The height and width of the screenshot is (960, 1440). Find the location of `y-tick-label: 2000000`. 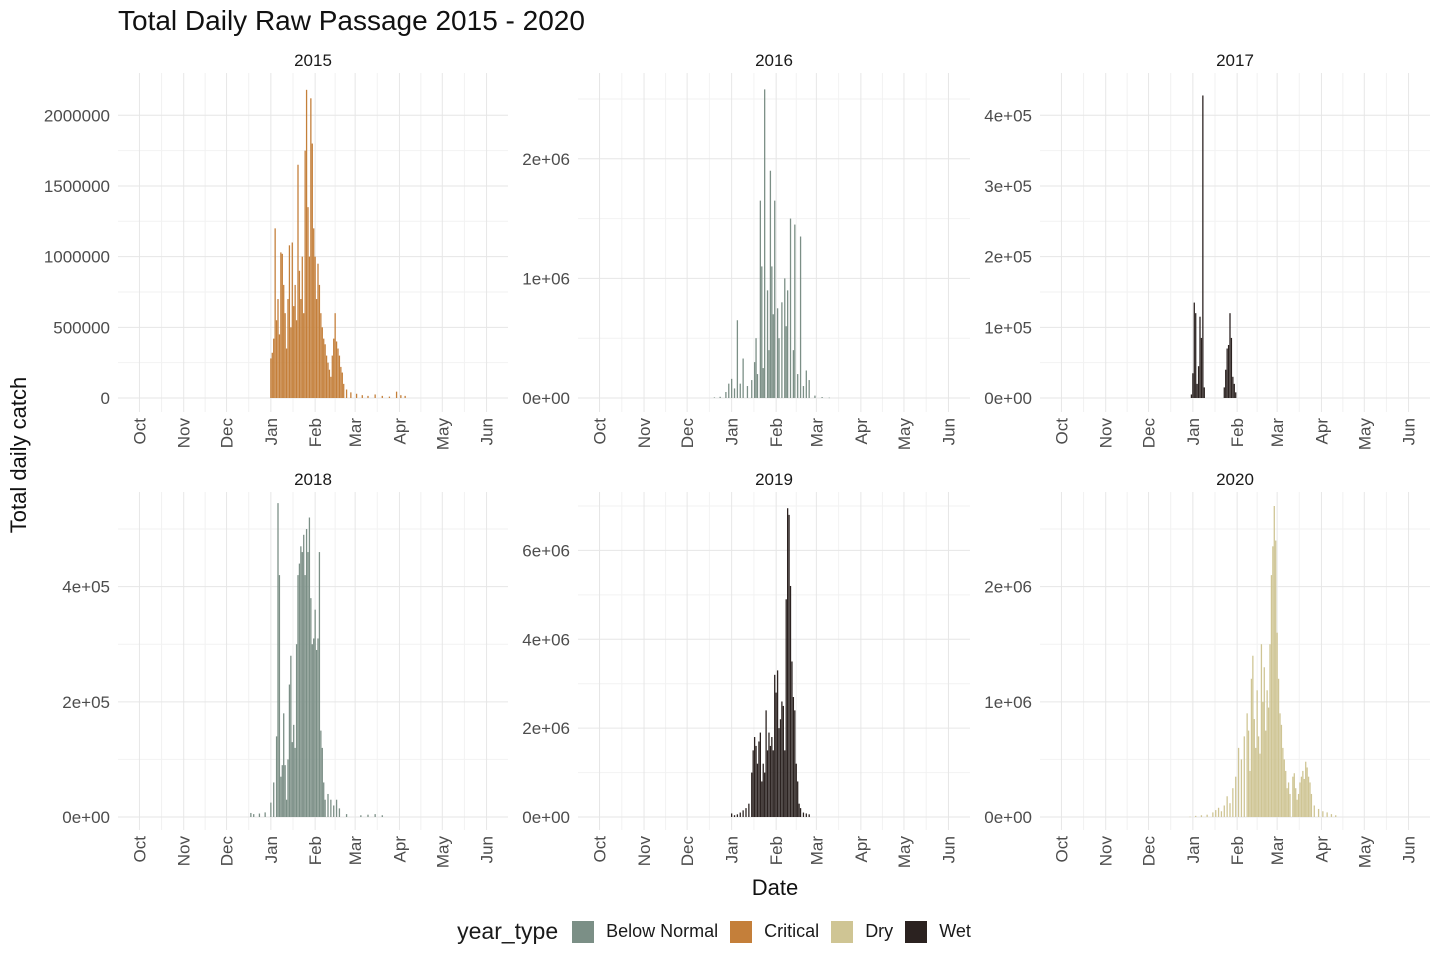

y-tick-label: 2000000 is located at coordinates (77, 115).